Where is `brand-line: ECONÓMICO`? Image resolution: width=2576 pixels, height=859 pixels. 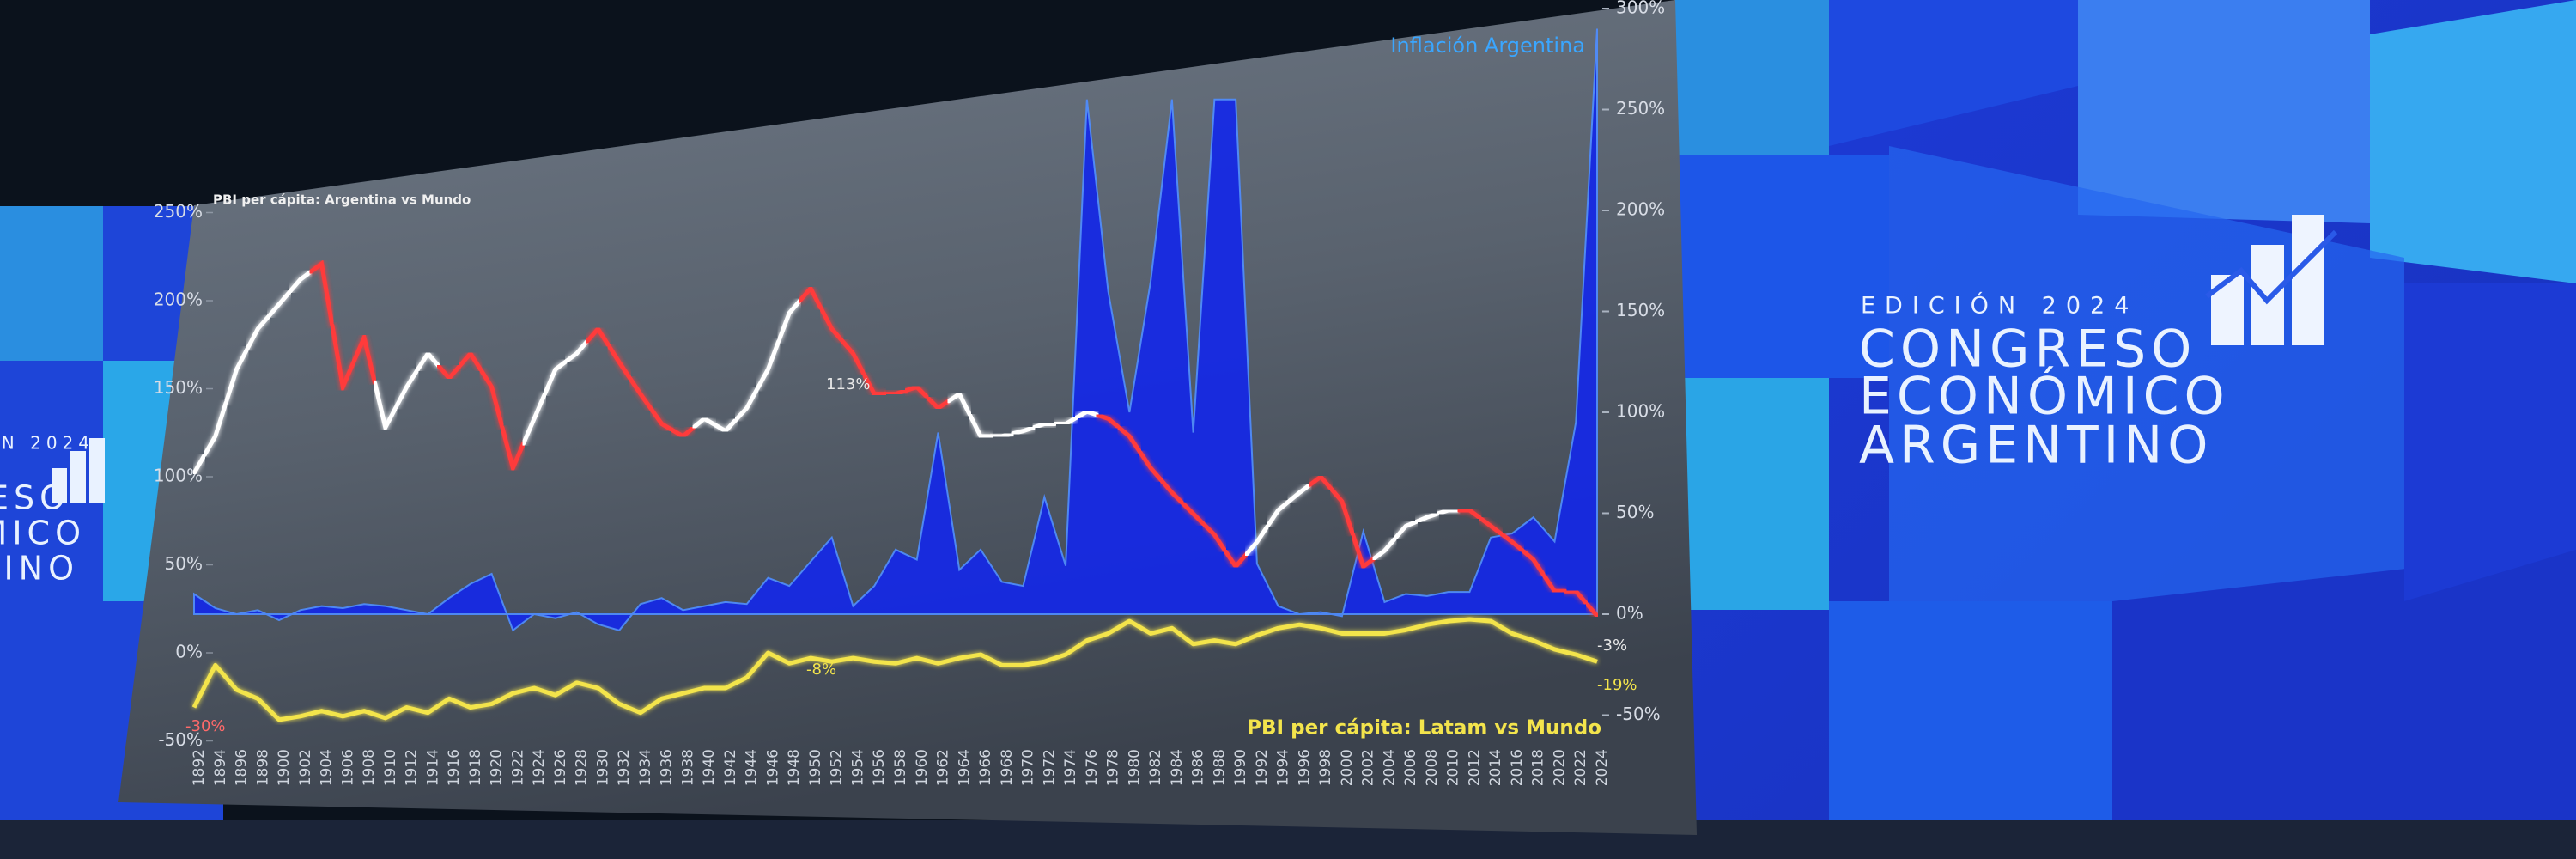 brand-line: ECONÓMICO is located at coordinates (2045, 397).